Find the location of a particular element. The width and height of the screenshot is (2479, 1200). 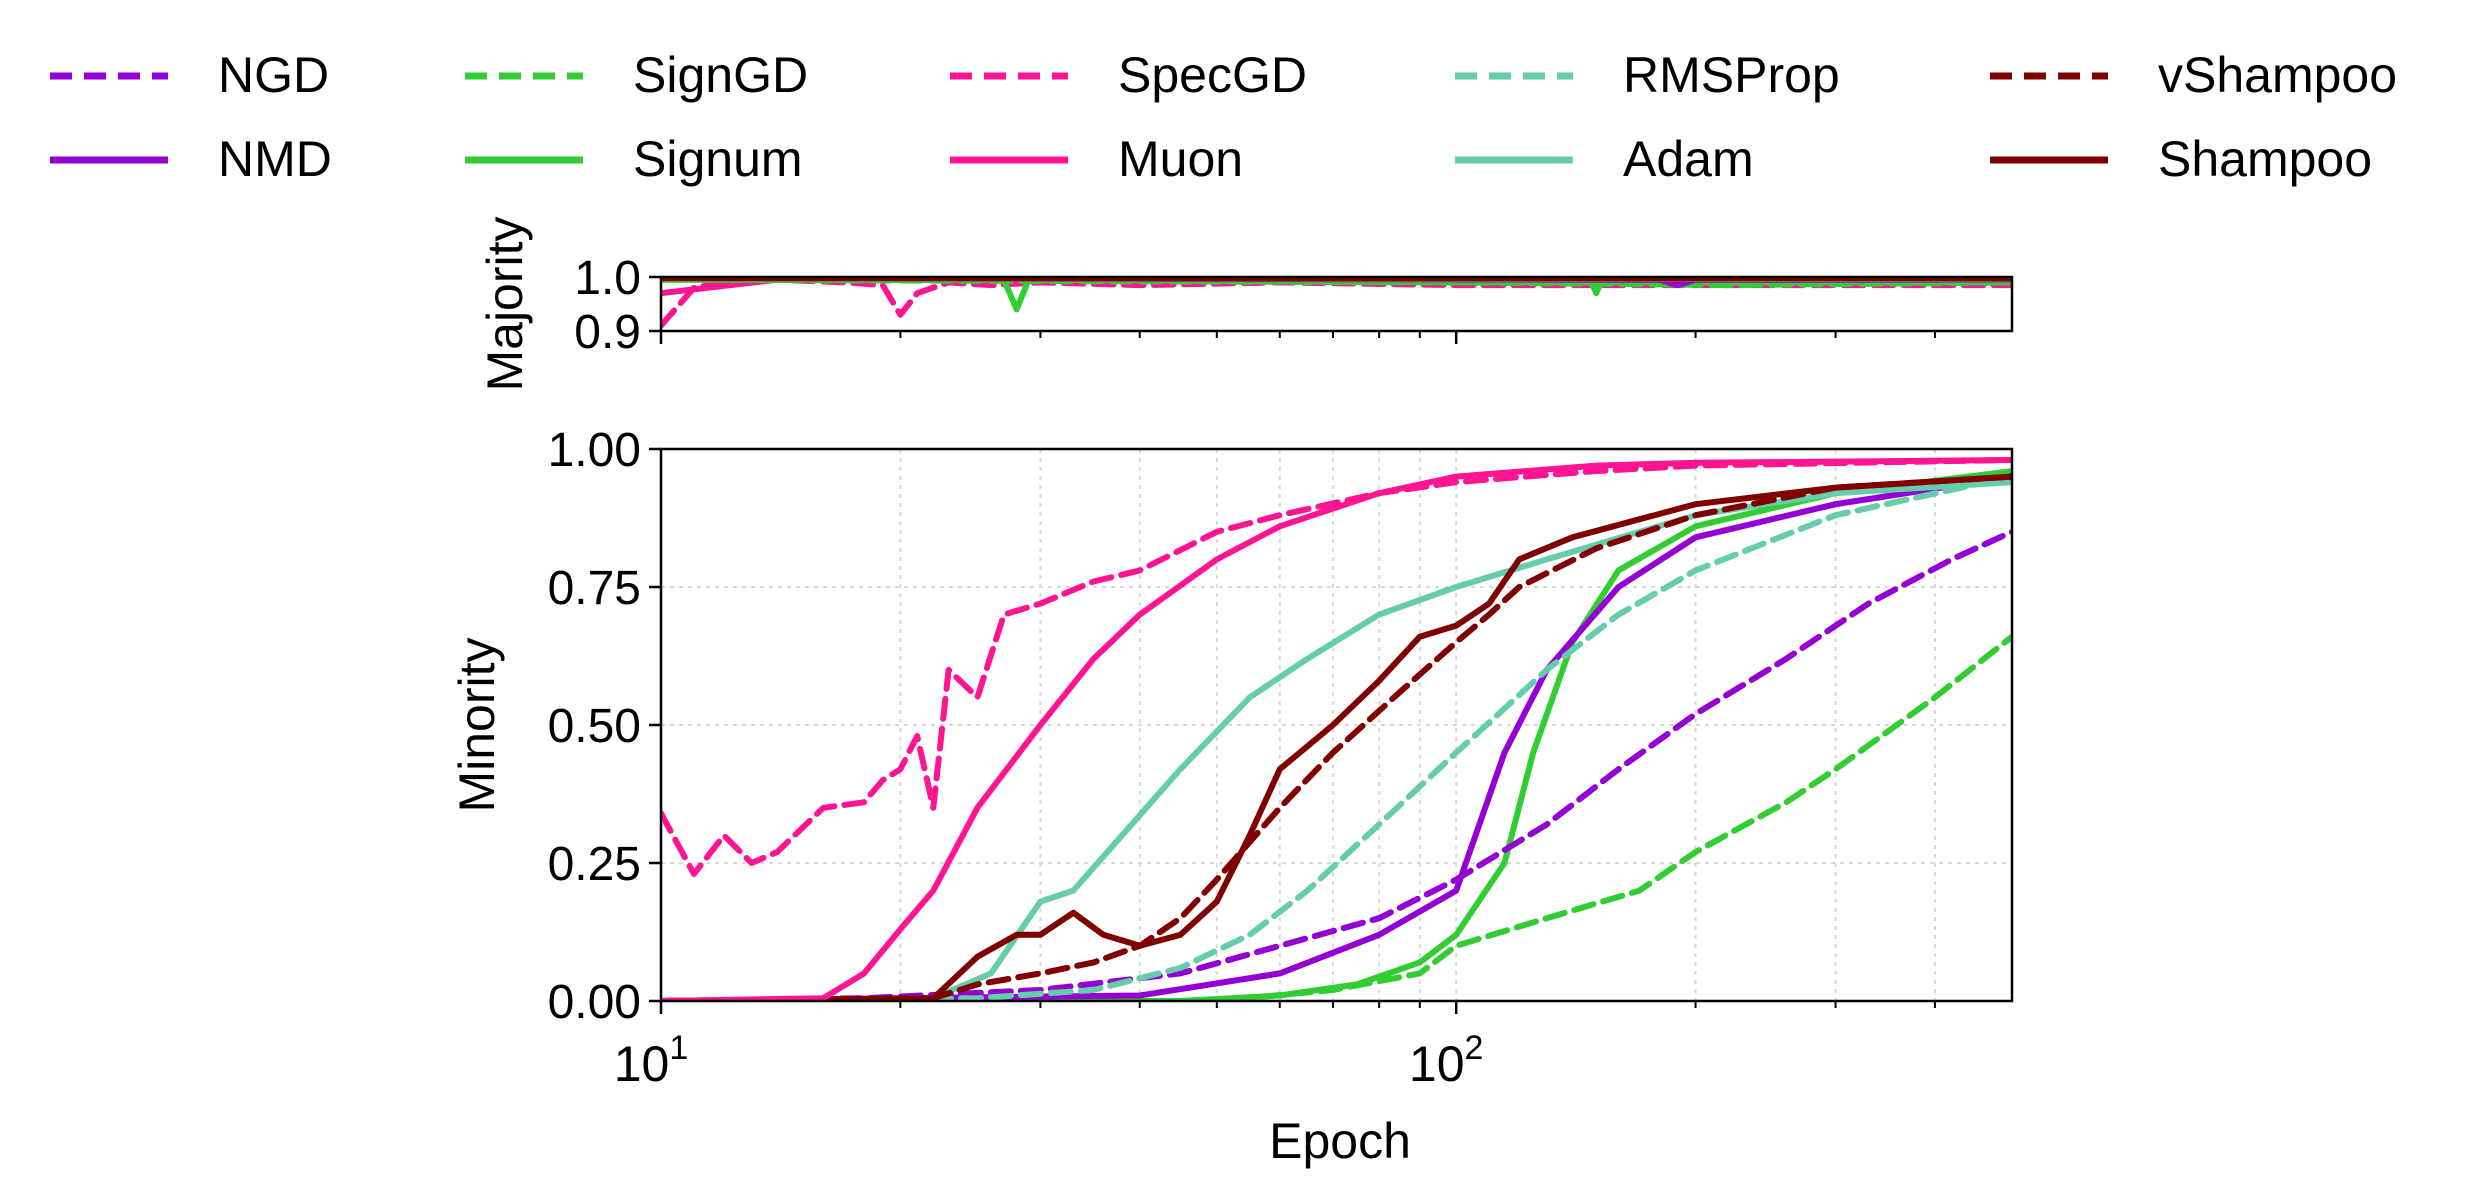

legend-label-specgd: SpecGD is located at coordinates (1212, 75).